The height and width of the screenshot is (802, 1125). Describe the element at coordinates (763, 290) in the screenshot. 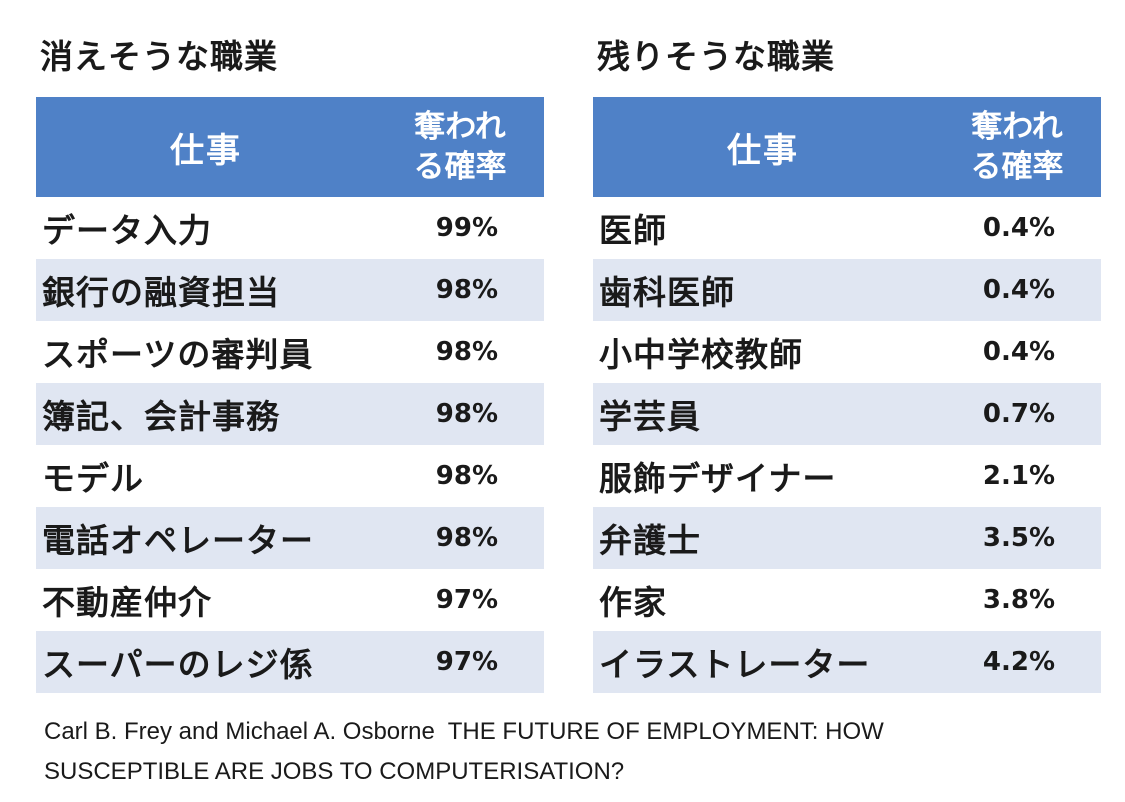

I see `job-name-cell: 歯科医師` at that location.